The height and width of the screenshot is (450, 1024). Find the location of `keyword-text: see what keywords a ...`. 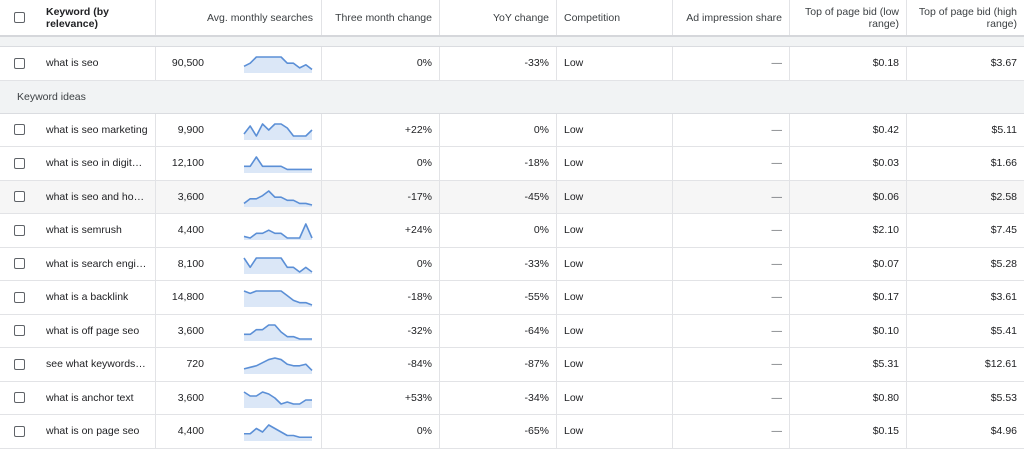

keyword-text: see what keywords a ... is located at coordinates (97, 364).